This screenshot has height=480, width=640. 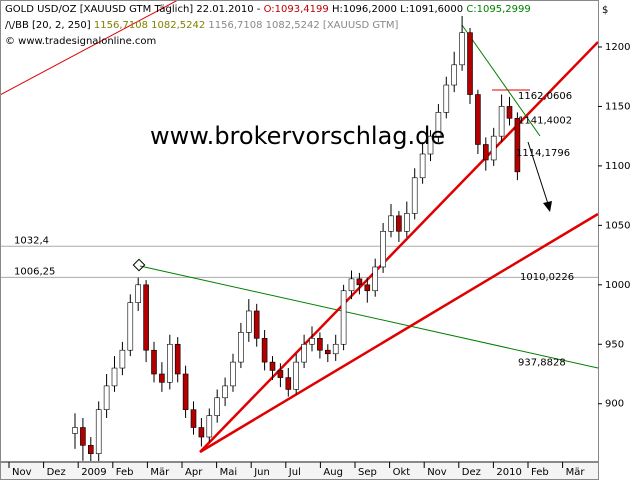 I want to click on trend-label: 937,8828, so click(x=542, y=363).